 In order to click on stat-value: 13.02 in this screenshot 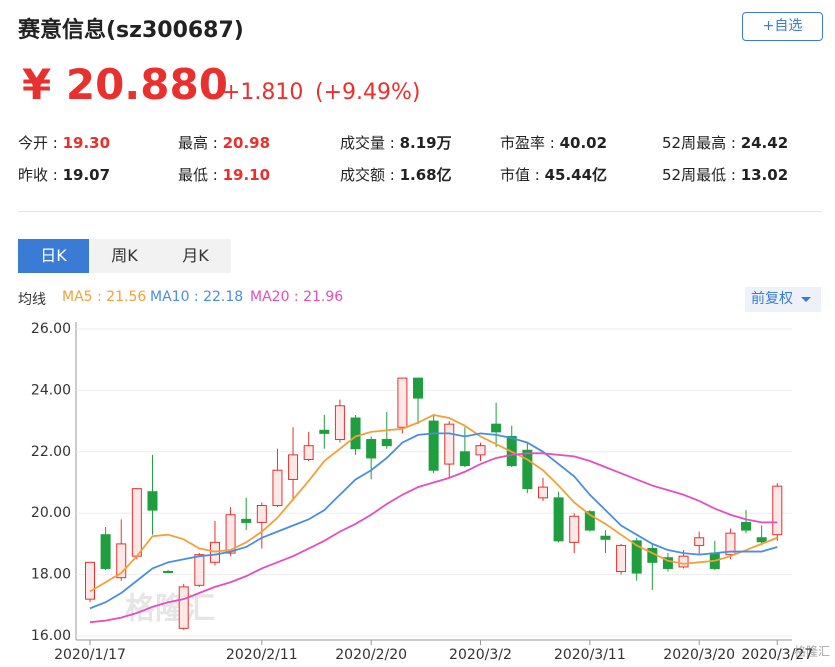, I will do `click(764, 175)`.